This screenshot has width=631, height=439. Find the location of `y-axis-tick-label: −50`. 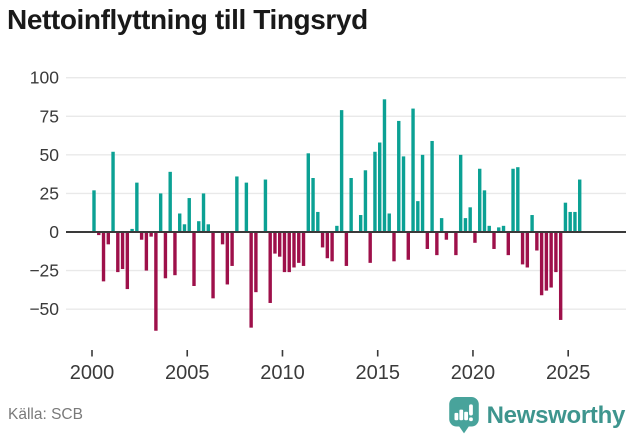

y-axis-tick-label: −50 is located at coordinates (44, 309).